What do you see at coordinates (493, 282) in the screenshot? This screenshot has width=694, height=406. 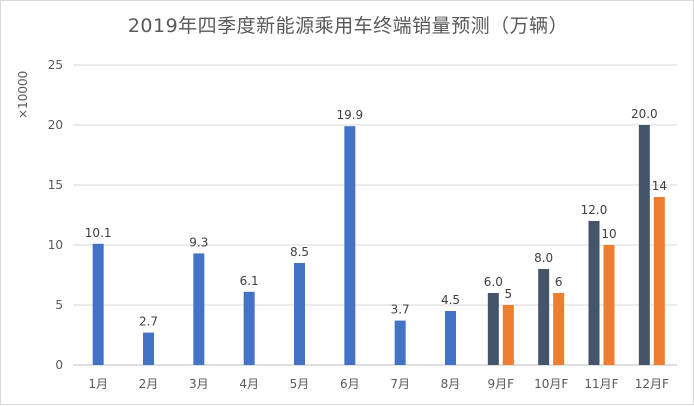 I see `data-label: 6.0` at bounding box center [493, 282].